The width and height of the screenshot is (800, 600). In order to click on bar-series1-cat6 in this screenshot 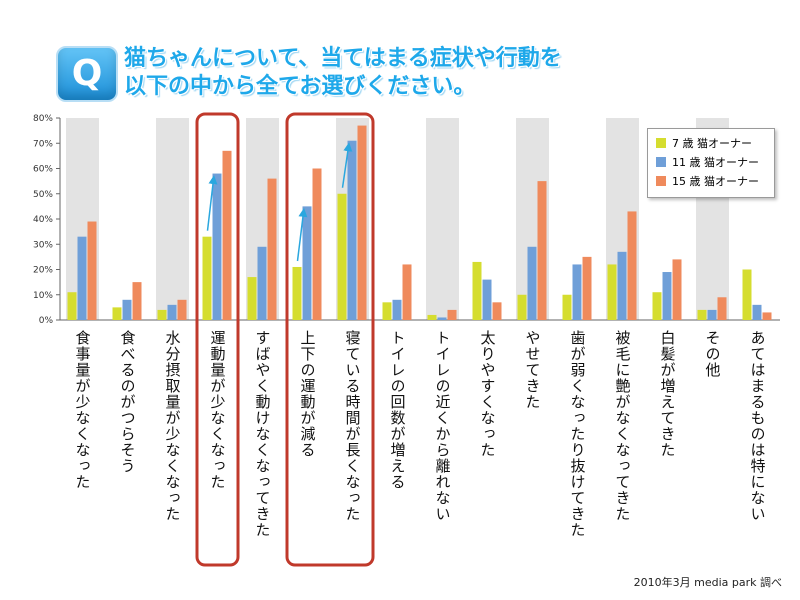, I will do `click(352, 230)`.